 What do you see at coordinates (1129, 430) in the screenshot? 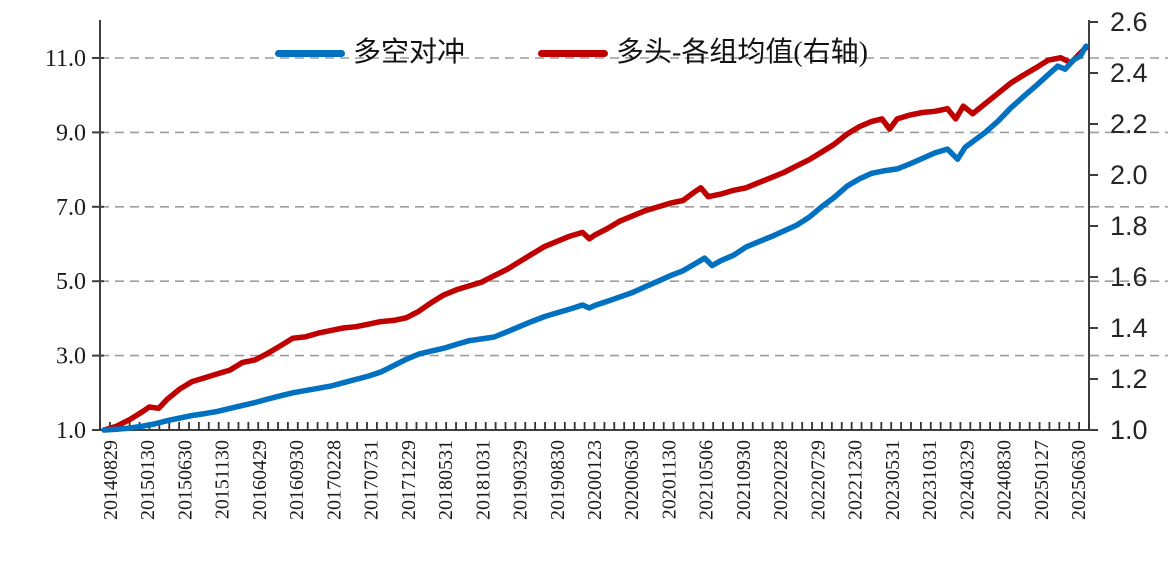
I see `right-axis-tick-label: 1.0` at bounding box center [1129, 430].